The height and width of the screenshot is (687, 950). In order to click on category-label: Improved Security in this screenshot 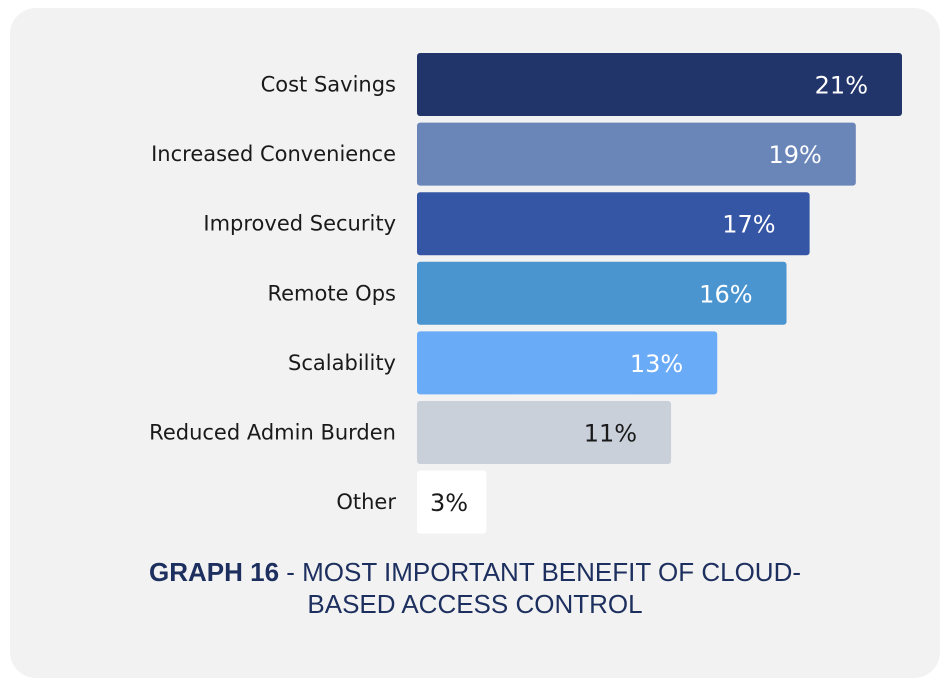, I will do `click(299, 224)`.